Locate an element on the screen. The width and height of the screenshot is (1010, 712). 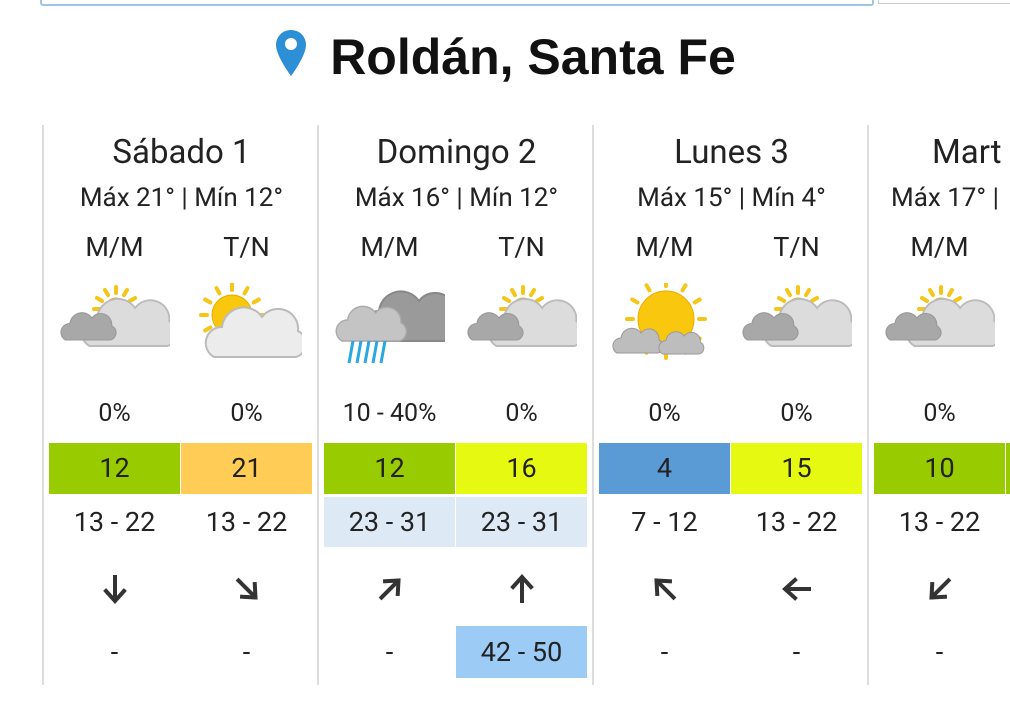
next-period-edge is located at coordinates (1008, 468).